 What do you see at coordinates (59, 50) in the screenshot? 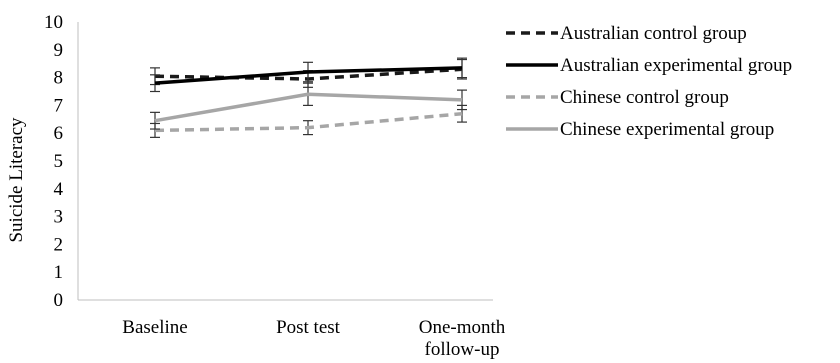
I see `y-tick-label: 9` at bounding box center [59, 50].